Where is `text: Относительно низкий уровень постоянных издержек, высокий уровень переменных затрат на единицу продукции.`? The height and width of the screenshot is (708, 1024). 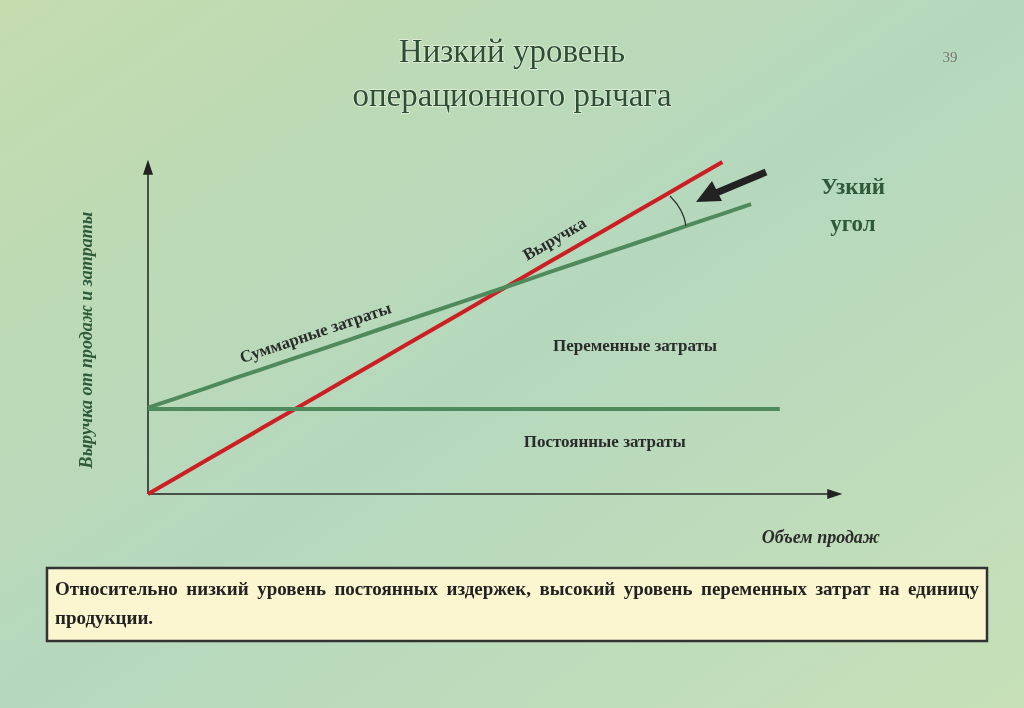 text: Относительно низкий уровень постоянных издержек, высокий уровень переменных затрат на единицу продукции. is located at coordinates (517, 603).